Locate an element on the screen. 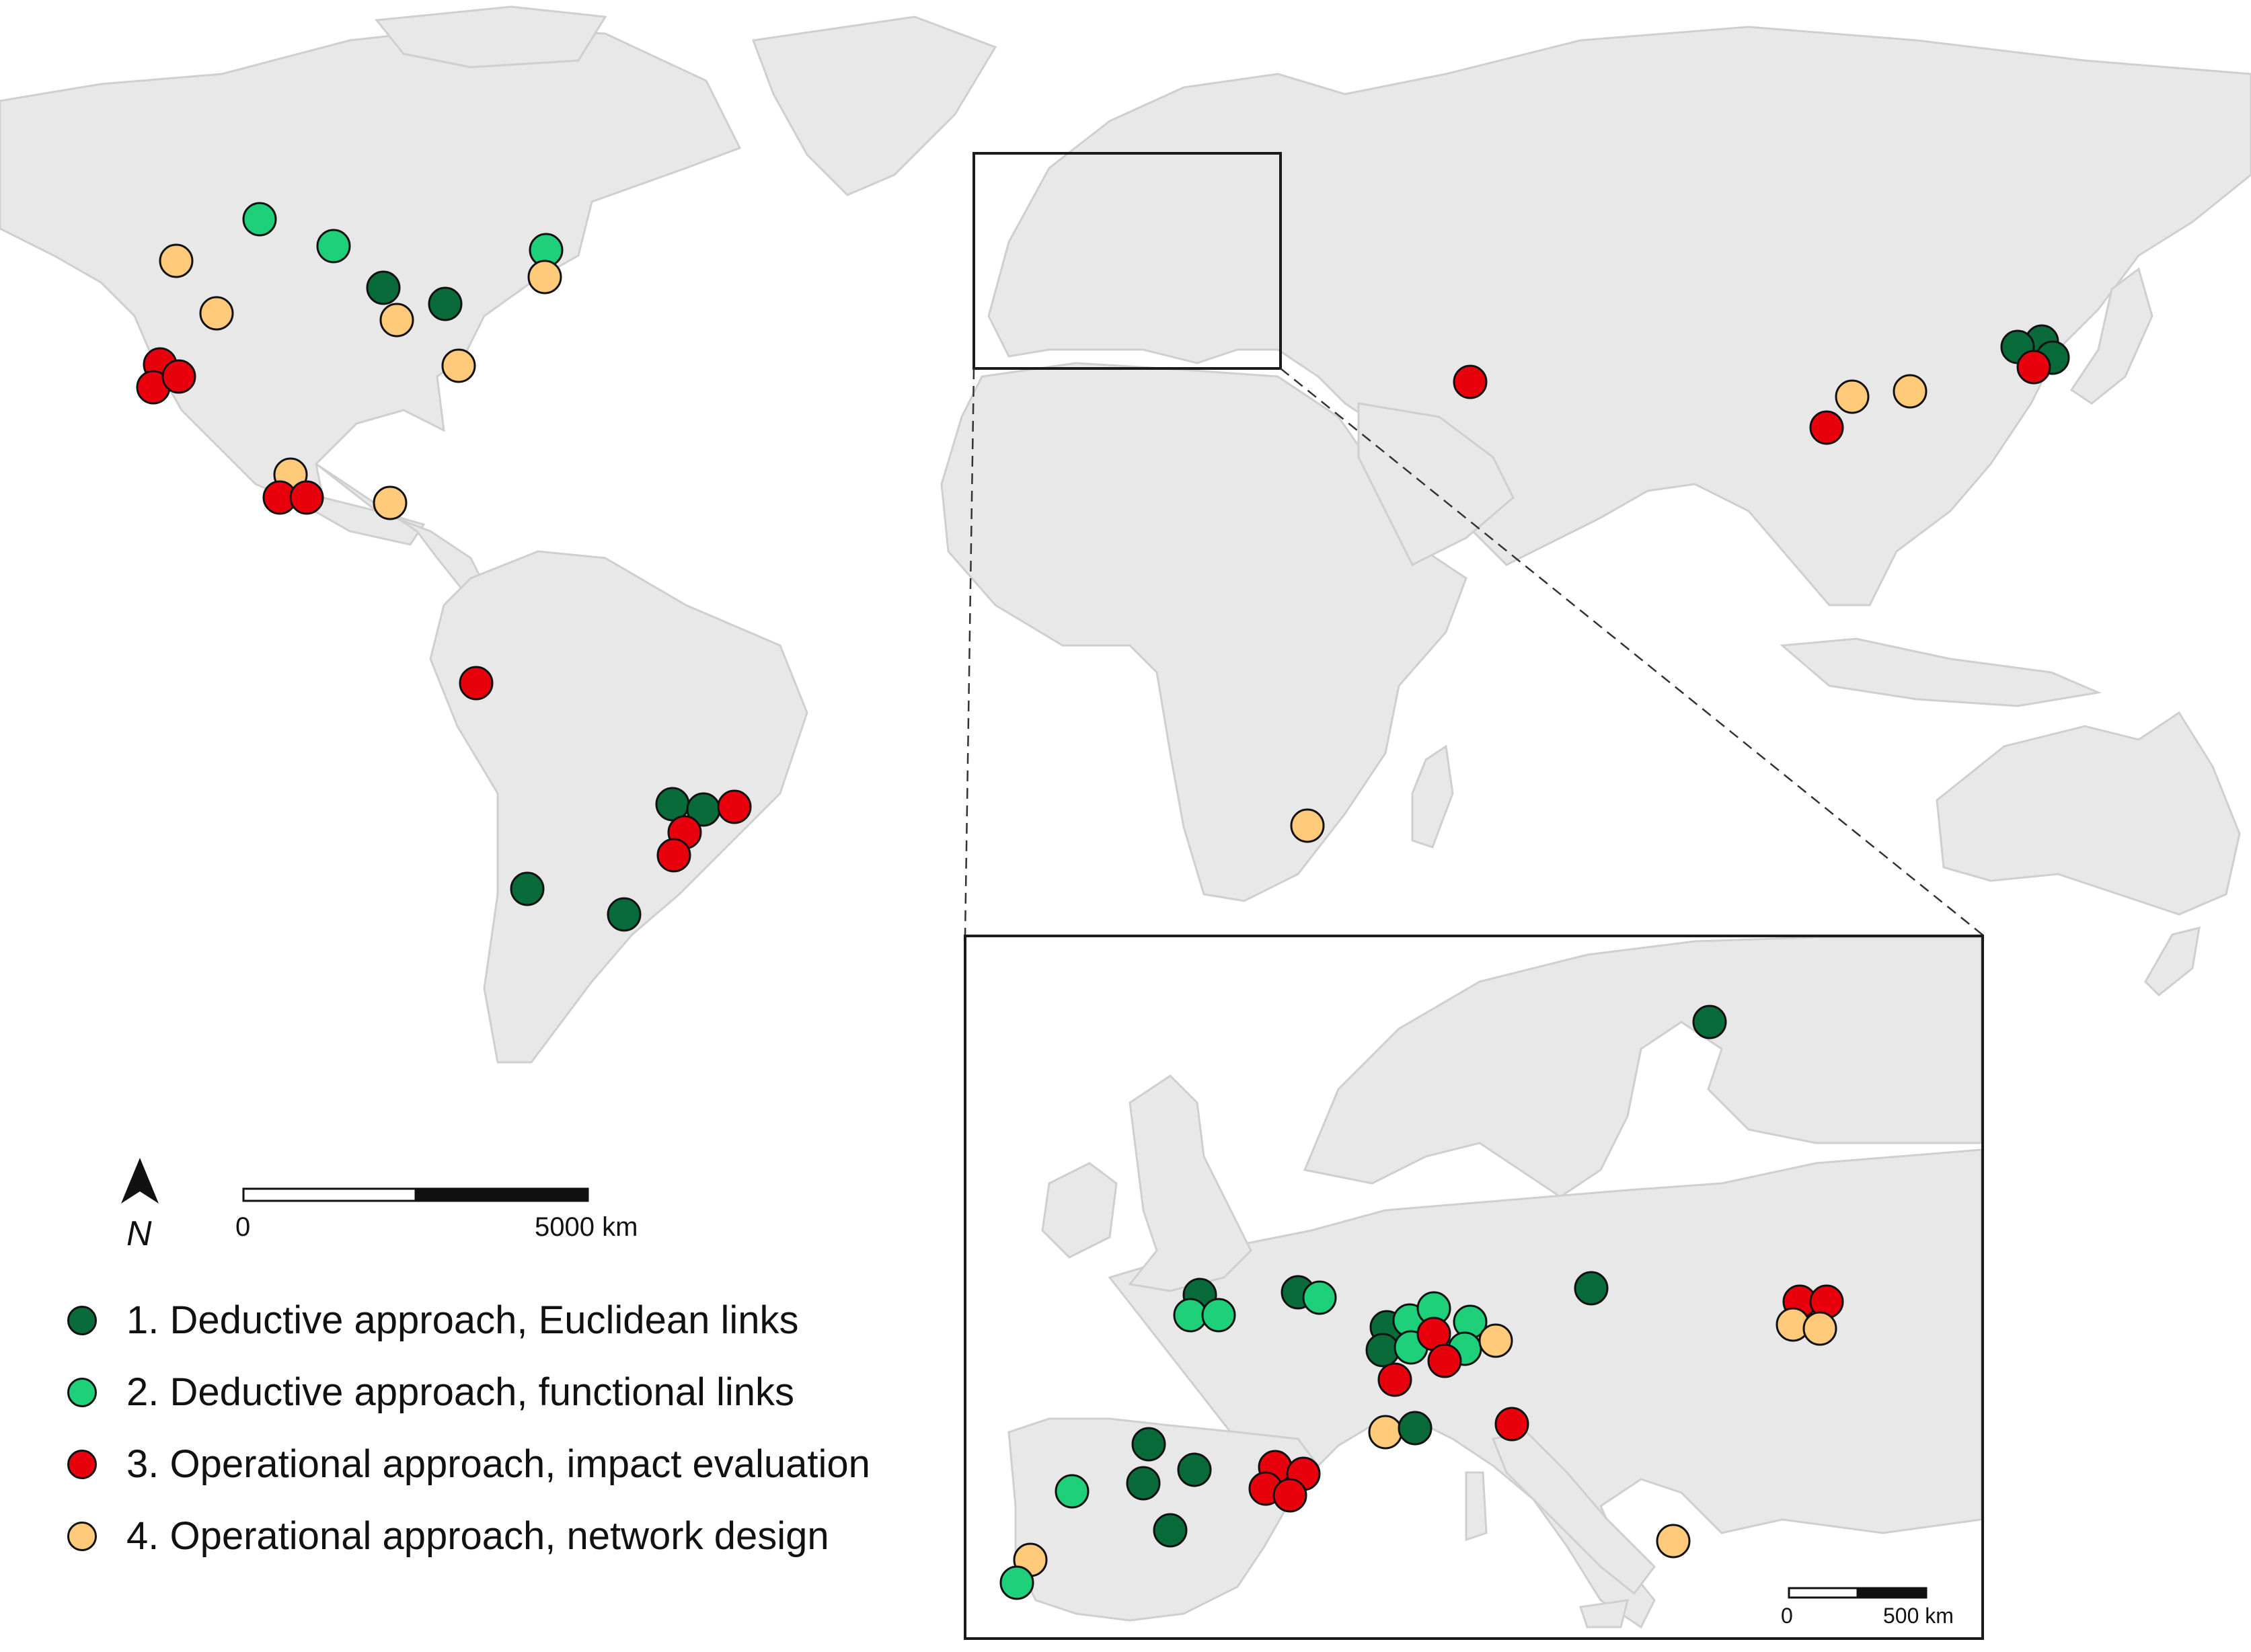 The image size is (2251, 1652). scale-bar-start-label: 0 is located at coordinates (243, 1227).